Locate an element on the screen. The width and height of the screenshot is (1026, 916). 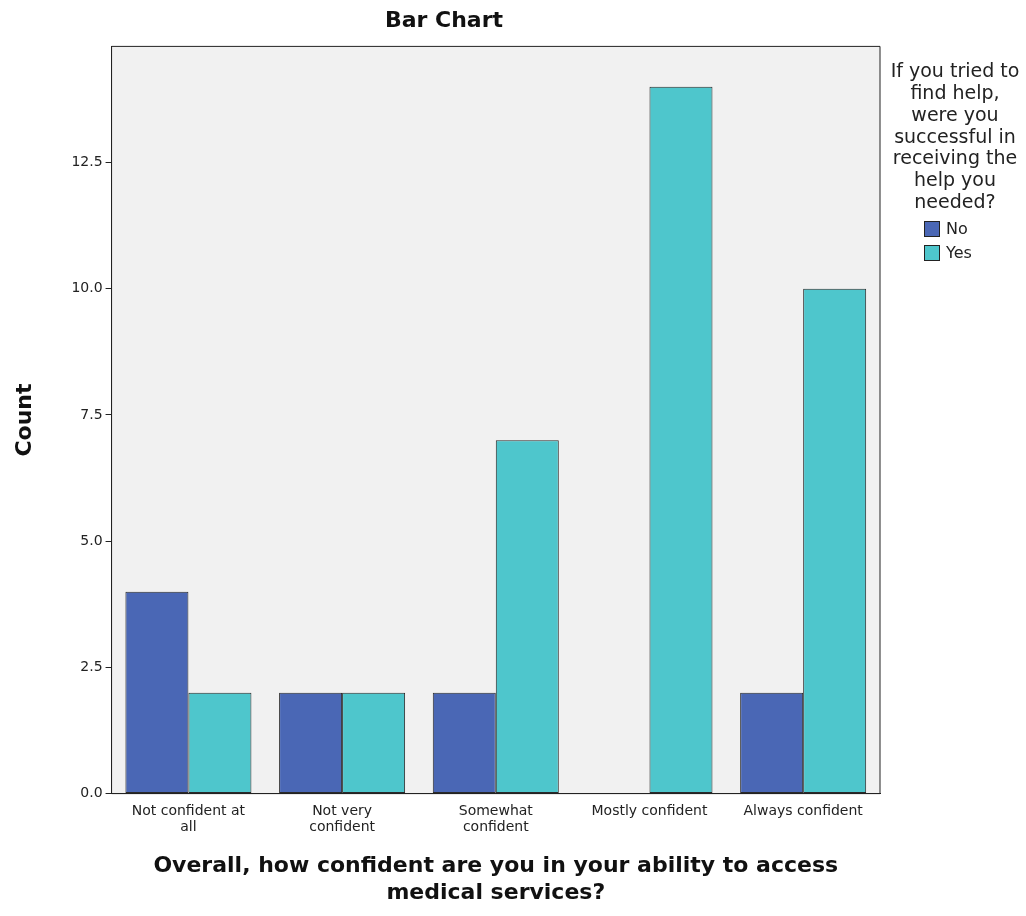
y-tick-label: 2.5 is located at coordinates (91, 666).